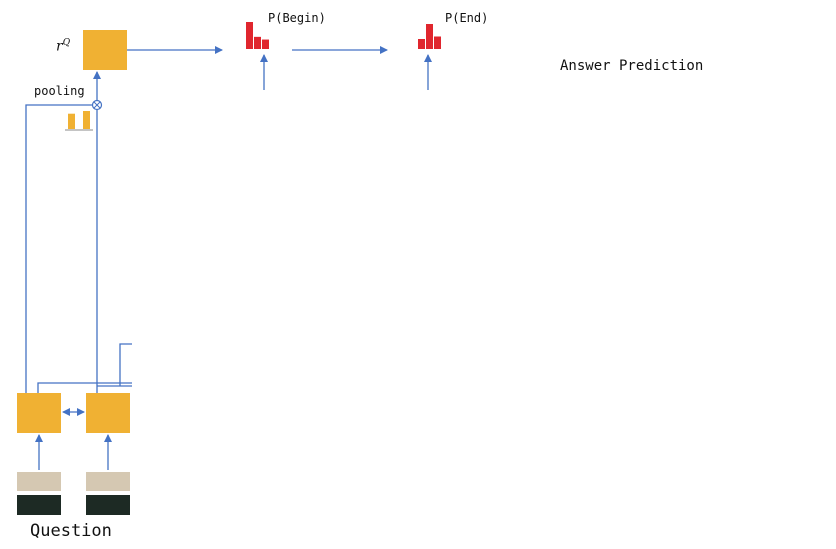 The height and width of the screenshot is (549, 836). Describe the element at coordinates (297, 18) in the screenshot. I see `p-begin-label: P(Begin)` at that location.